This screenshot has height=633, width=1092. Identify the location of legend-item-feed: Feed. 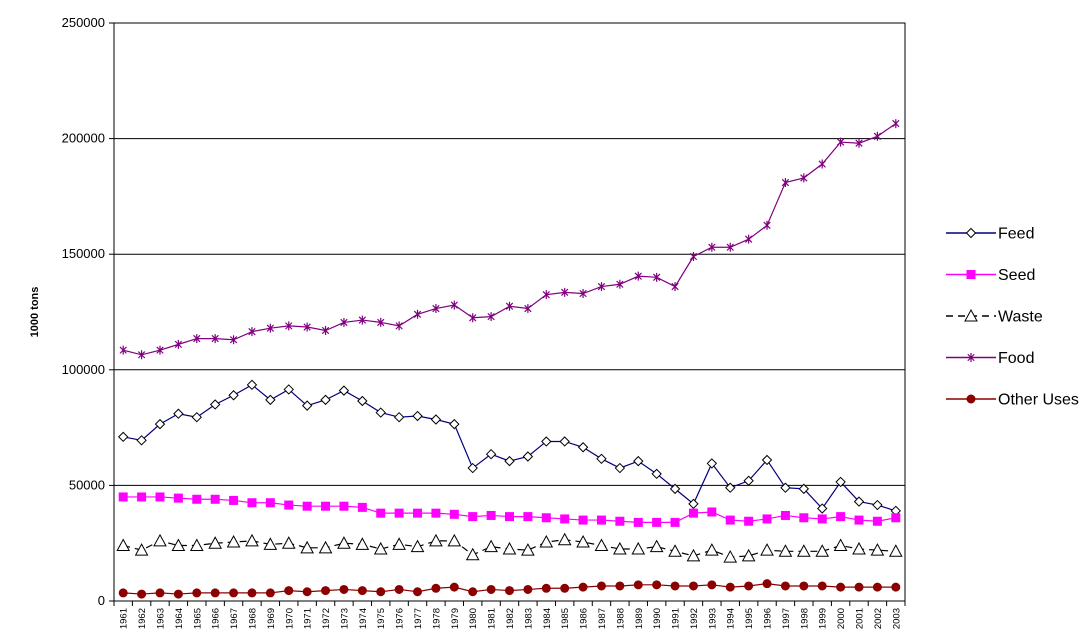
(990, 234).